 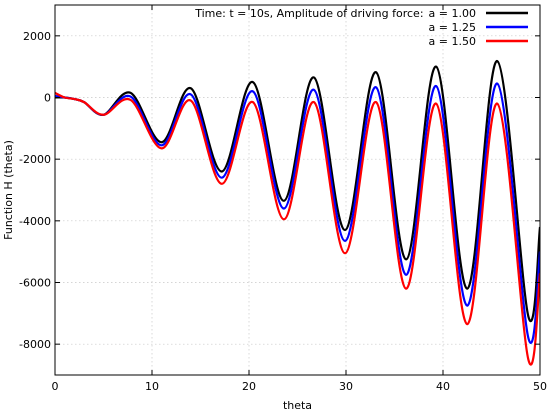 I want to click on x-tick-label: 50, so click(x=540, y=386).